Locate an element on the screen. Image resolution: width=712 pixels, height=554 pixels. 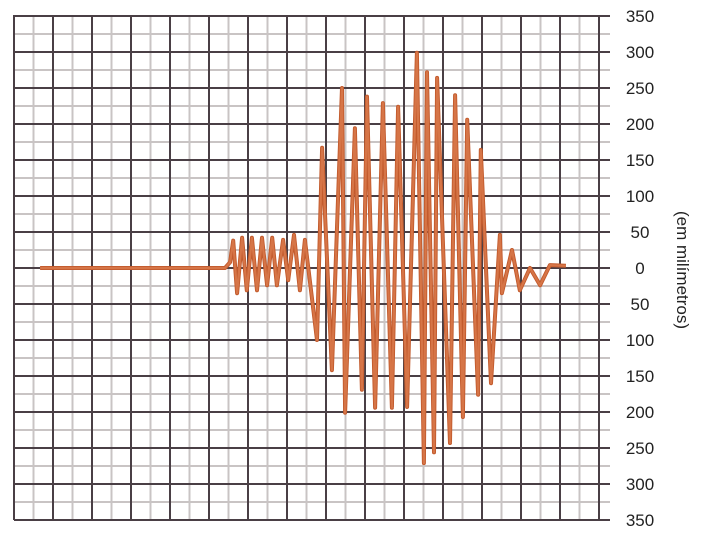
y-axis-label: (em milímetros) is located at coordinates (682, 270).